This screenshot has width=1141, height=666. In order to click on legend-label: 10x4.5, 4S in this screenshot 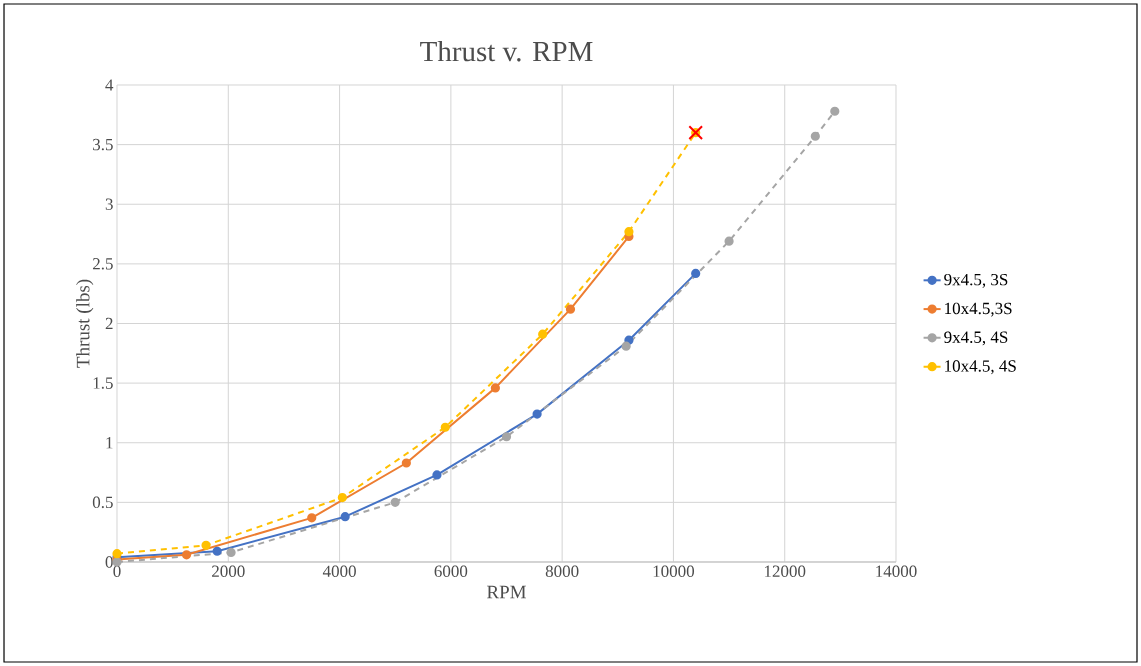, I will do `click(980, 367)`.